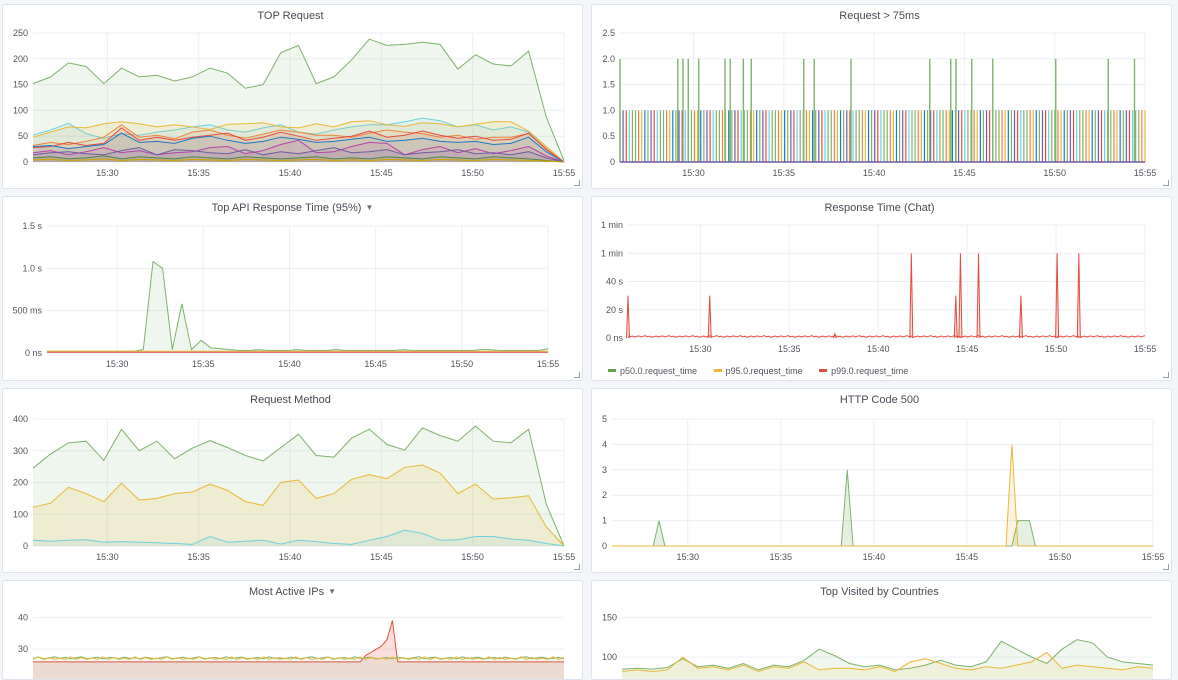 The height and width of the screenshot is (680, 1178). Describe the element at coordinates (20, 85) in the screenshot. I see `y-tick-label: 150` at that location.